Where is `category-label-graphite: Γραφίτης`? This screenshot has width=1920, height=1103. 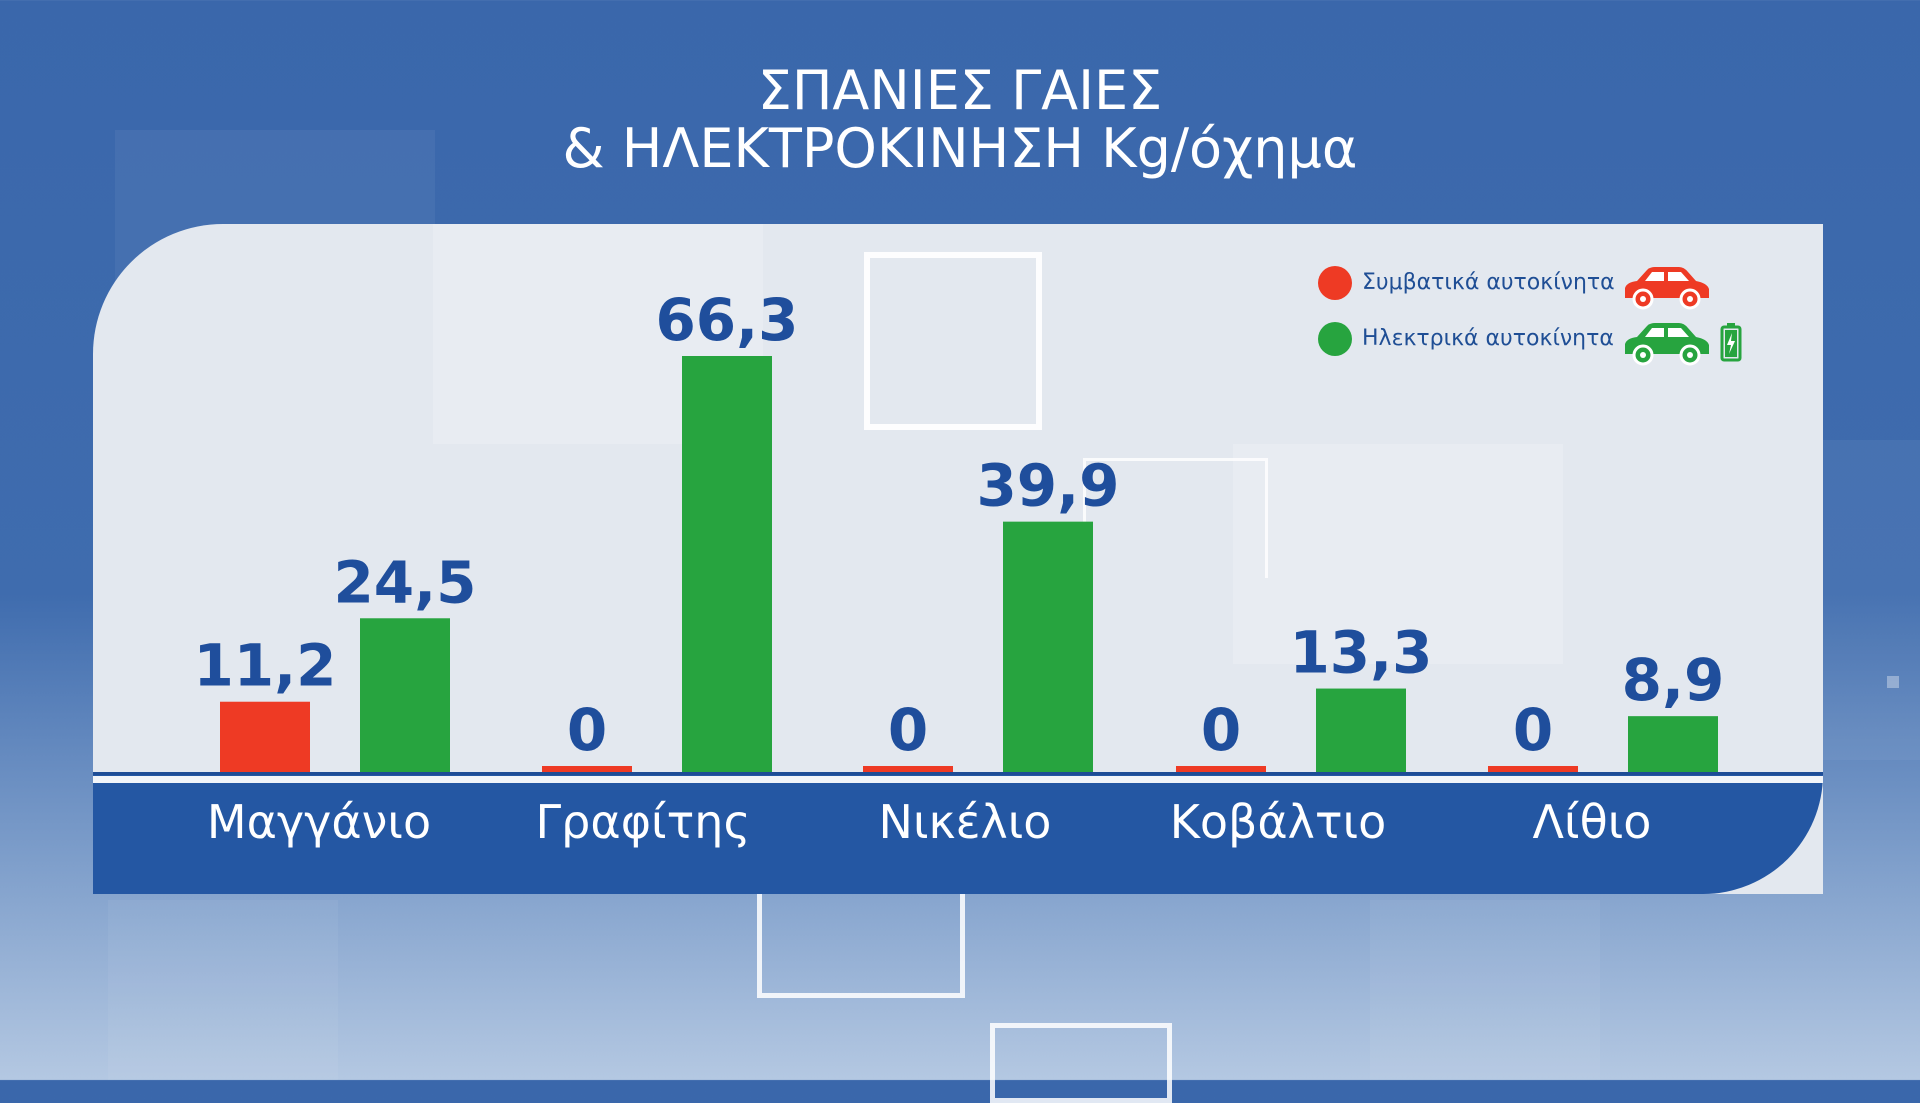 category-label-graphite: Γραφίτης is located at coordinates (643, 822).